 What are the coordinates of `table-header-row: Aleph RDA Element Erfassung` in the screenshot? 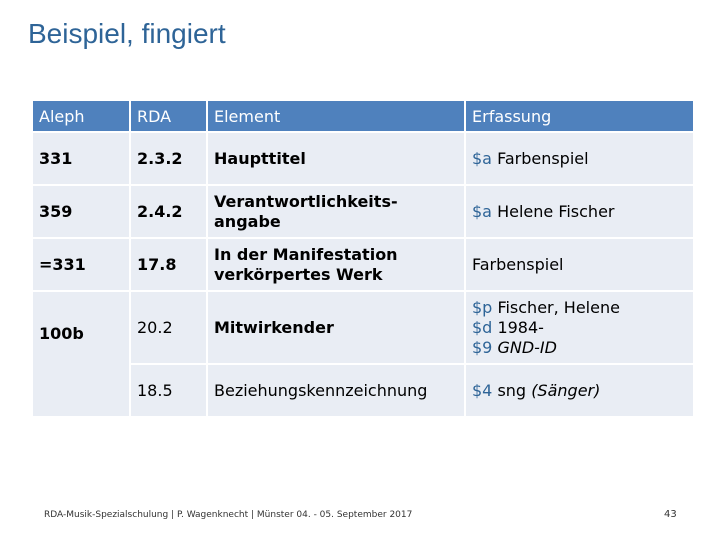 It's located at (363, 116).